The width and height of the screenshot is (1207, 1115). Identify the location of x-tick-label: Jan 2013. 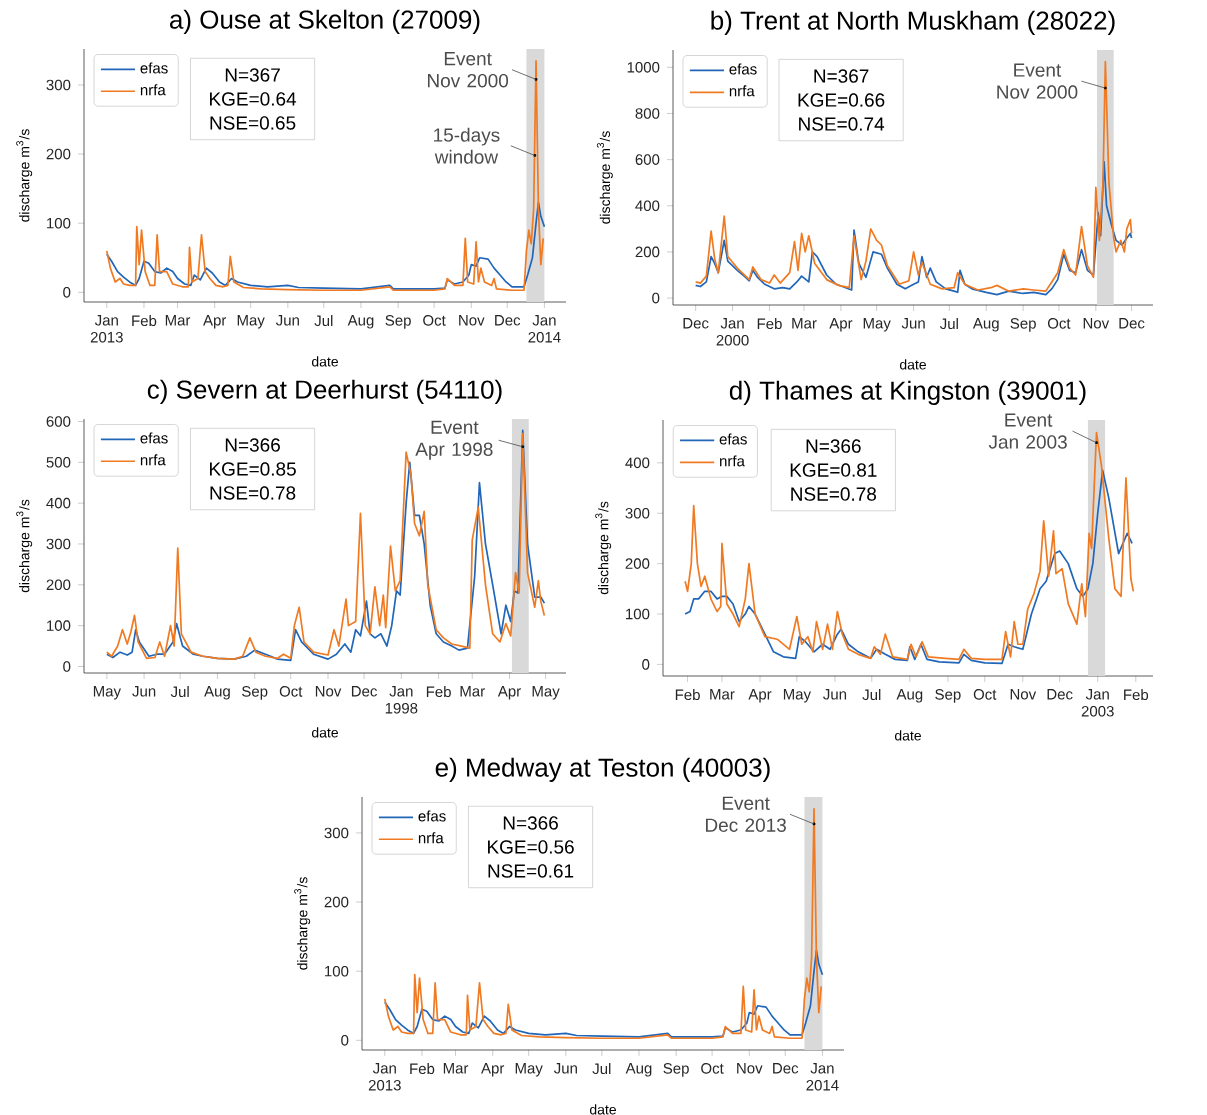
(384, 1077).